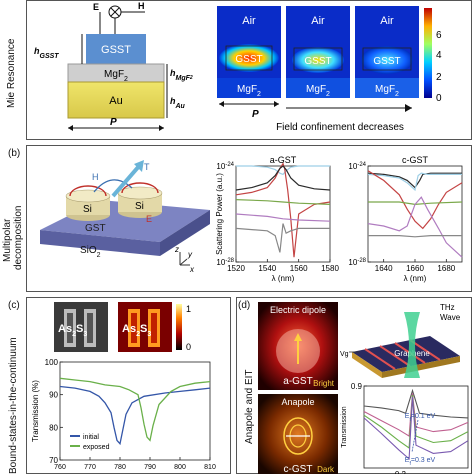 This screenshot has width=474, height=474. Describe the element at coordinates (450, 317) in the screenshot. I see `wave-label: Wave` at that location.